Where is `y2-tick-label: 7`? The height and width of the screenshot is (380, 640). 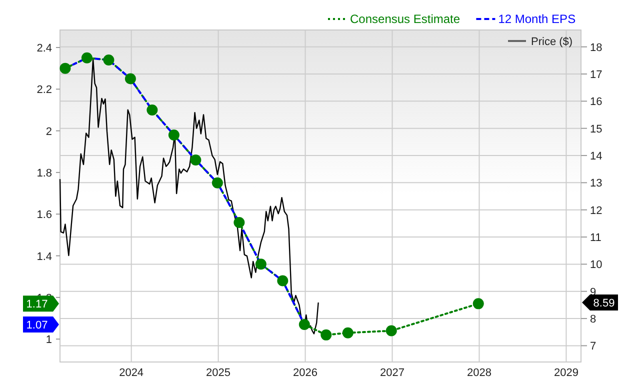 y2-tick-label: 7 is located at coordinates (593, 346).